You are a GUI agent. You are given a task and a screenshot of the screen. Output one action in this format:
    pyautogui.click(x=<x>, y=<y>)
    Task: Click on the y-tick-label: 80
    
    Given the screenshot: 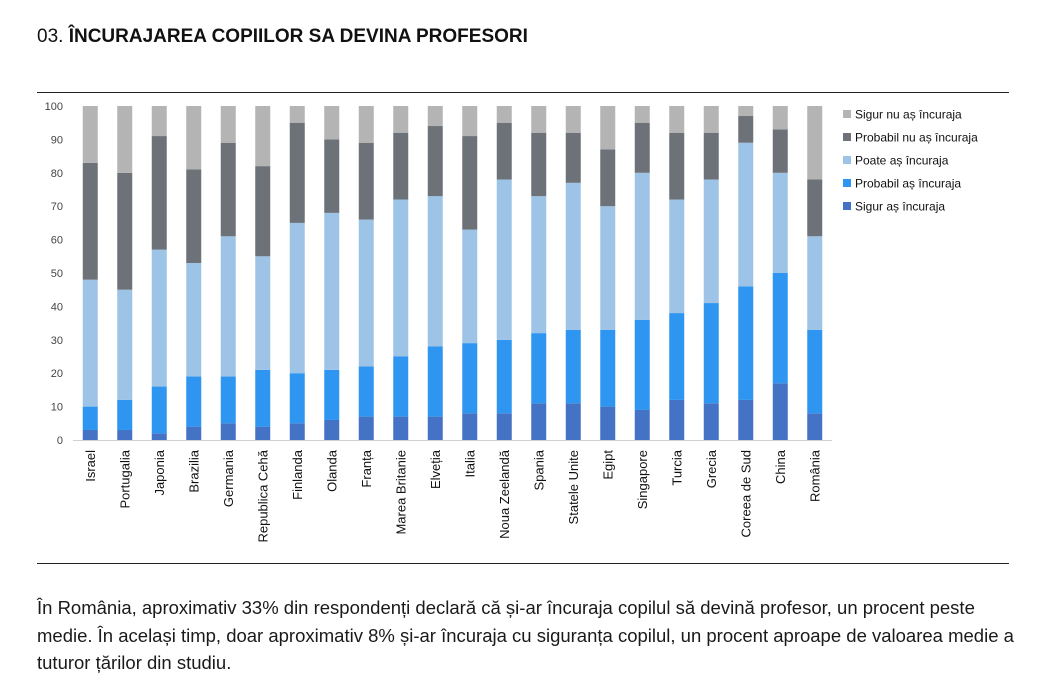 What is the action you would take?
    pyautogui.click(x=57, y=174)
    